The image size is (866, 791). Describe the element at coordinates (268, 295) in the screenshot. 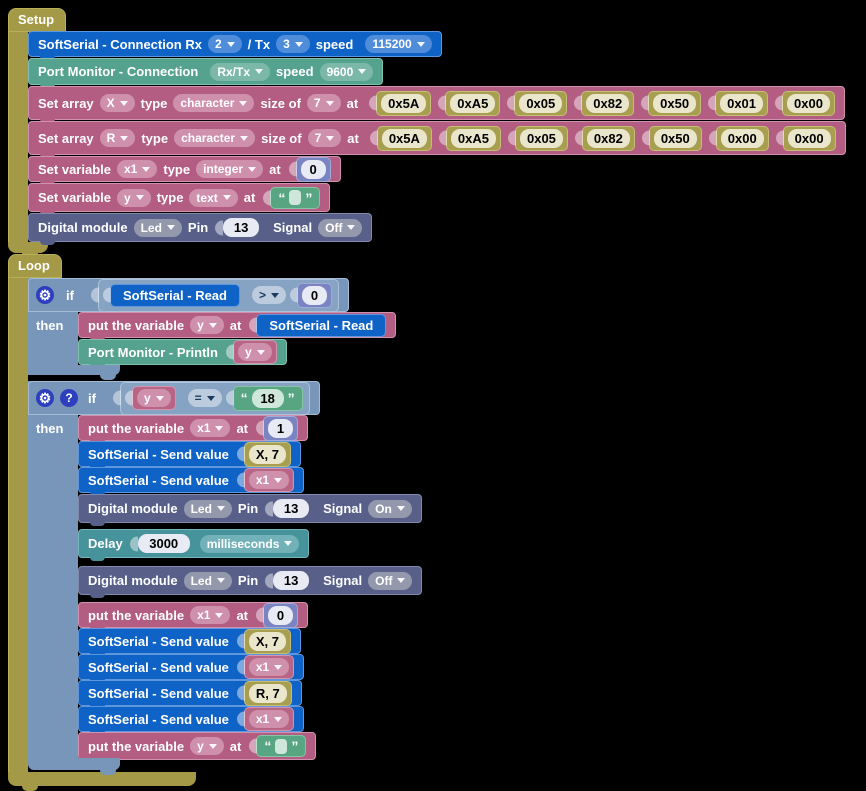

I see `operator-dropdown: >` at that location.